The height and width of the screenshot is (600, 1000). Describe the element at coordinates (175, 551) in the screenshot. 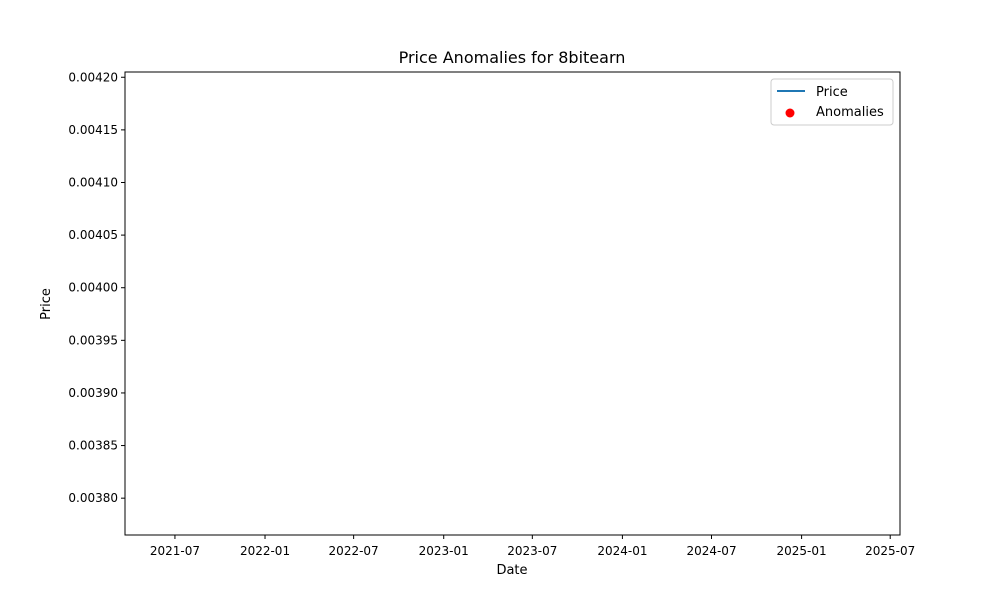

I see `x-tick-label: 2021-07` at that location.